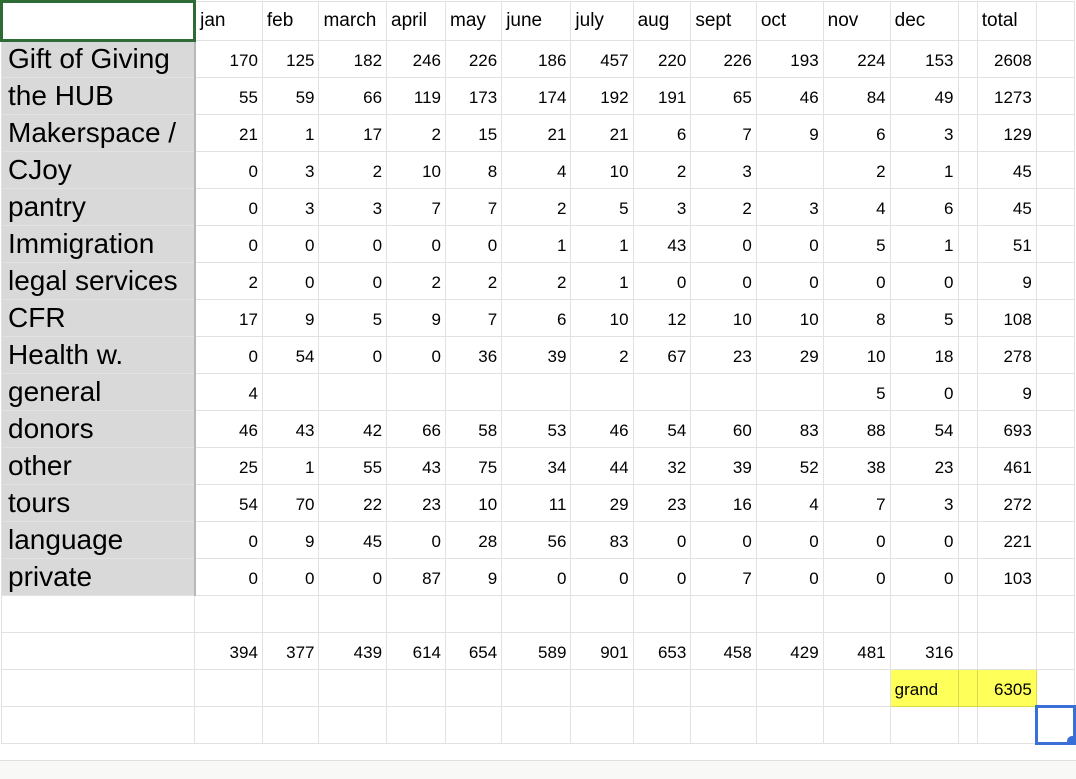 This screenshot has height=779, width=1076. What do you see at coordinates (536, 59) in the screenshot?
I see `value-cell: 186` at bounding box center [536, 59].